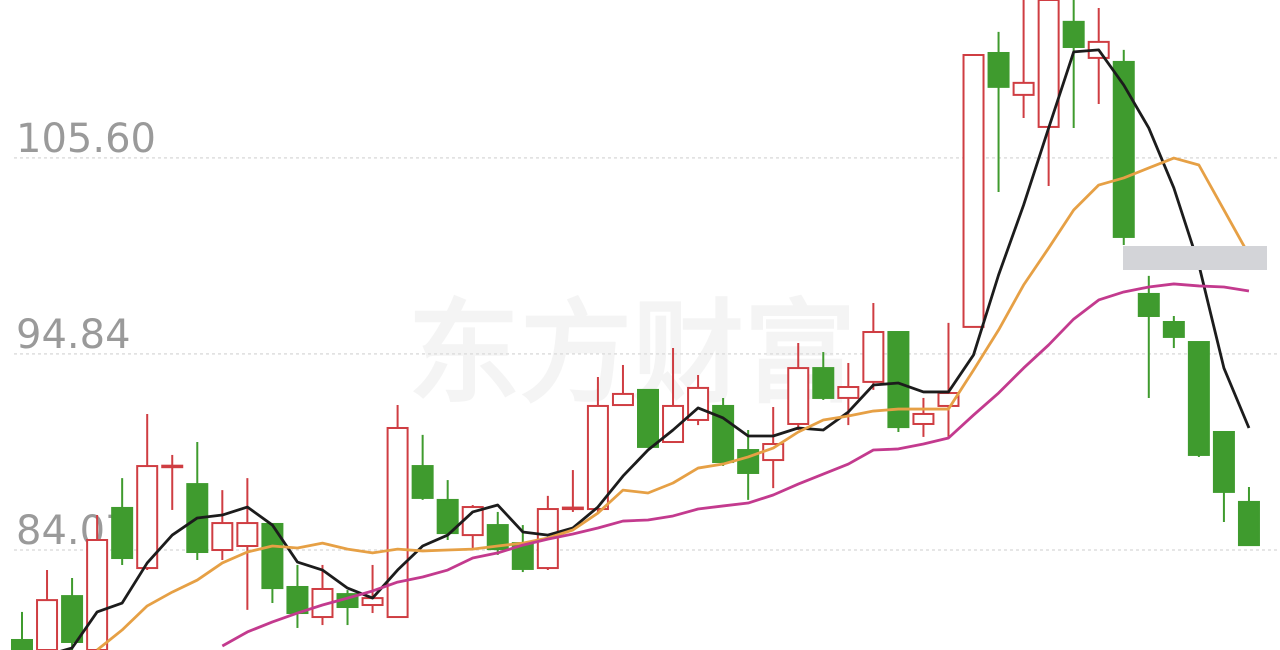  I want to click on y-tick-label: 105.60, so click(86, 139).